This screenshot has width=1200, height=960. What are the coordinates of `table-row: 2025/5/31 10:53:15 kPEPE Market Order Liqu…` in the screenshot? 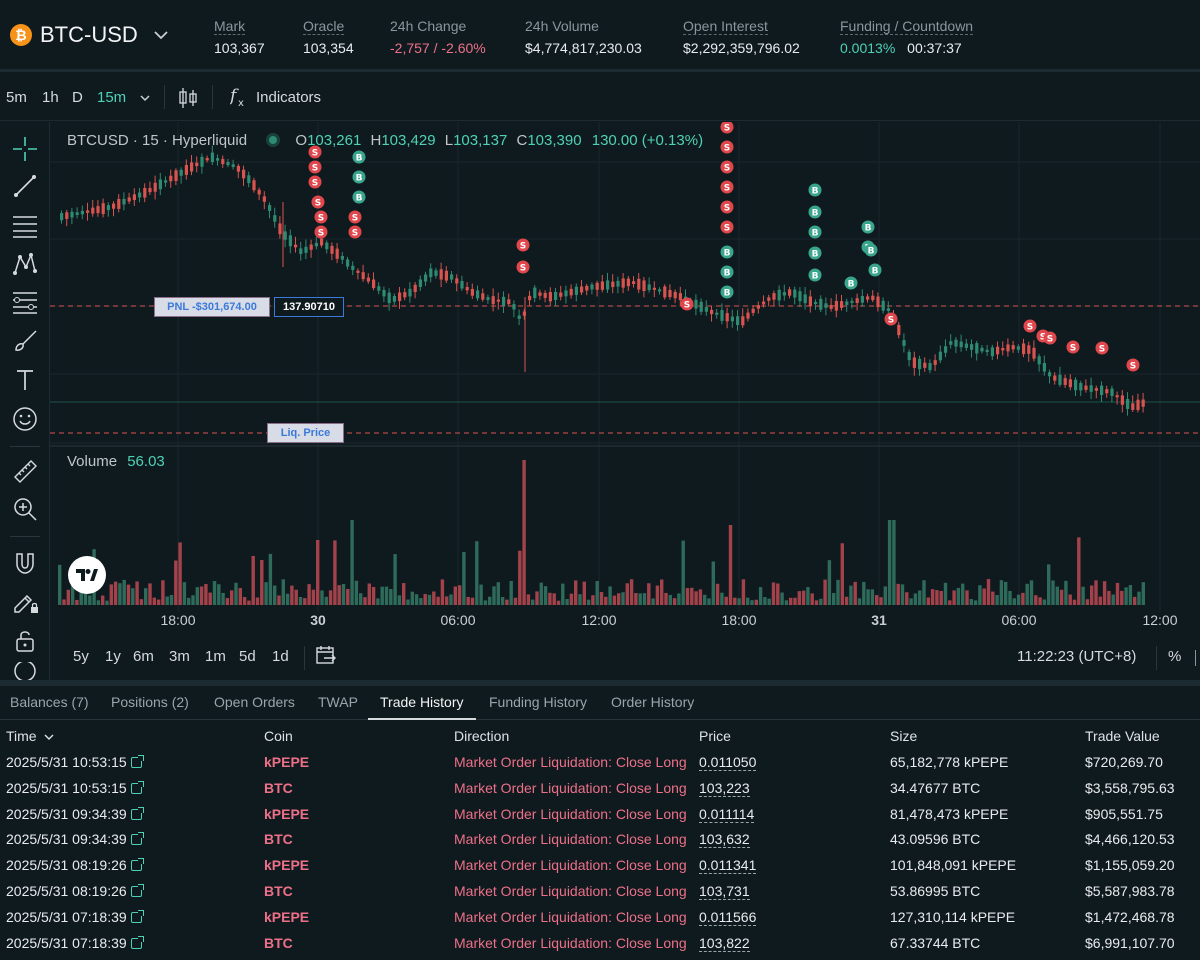 It's located at (600, 763).